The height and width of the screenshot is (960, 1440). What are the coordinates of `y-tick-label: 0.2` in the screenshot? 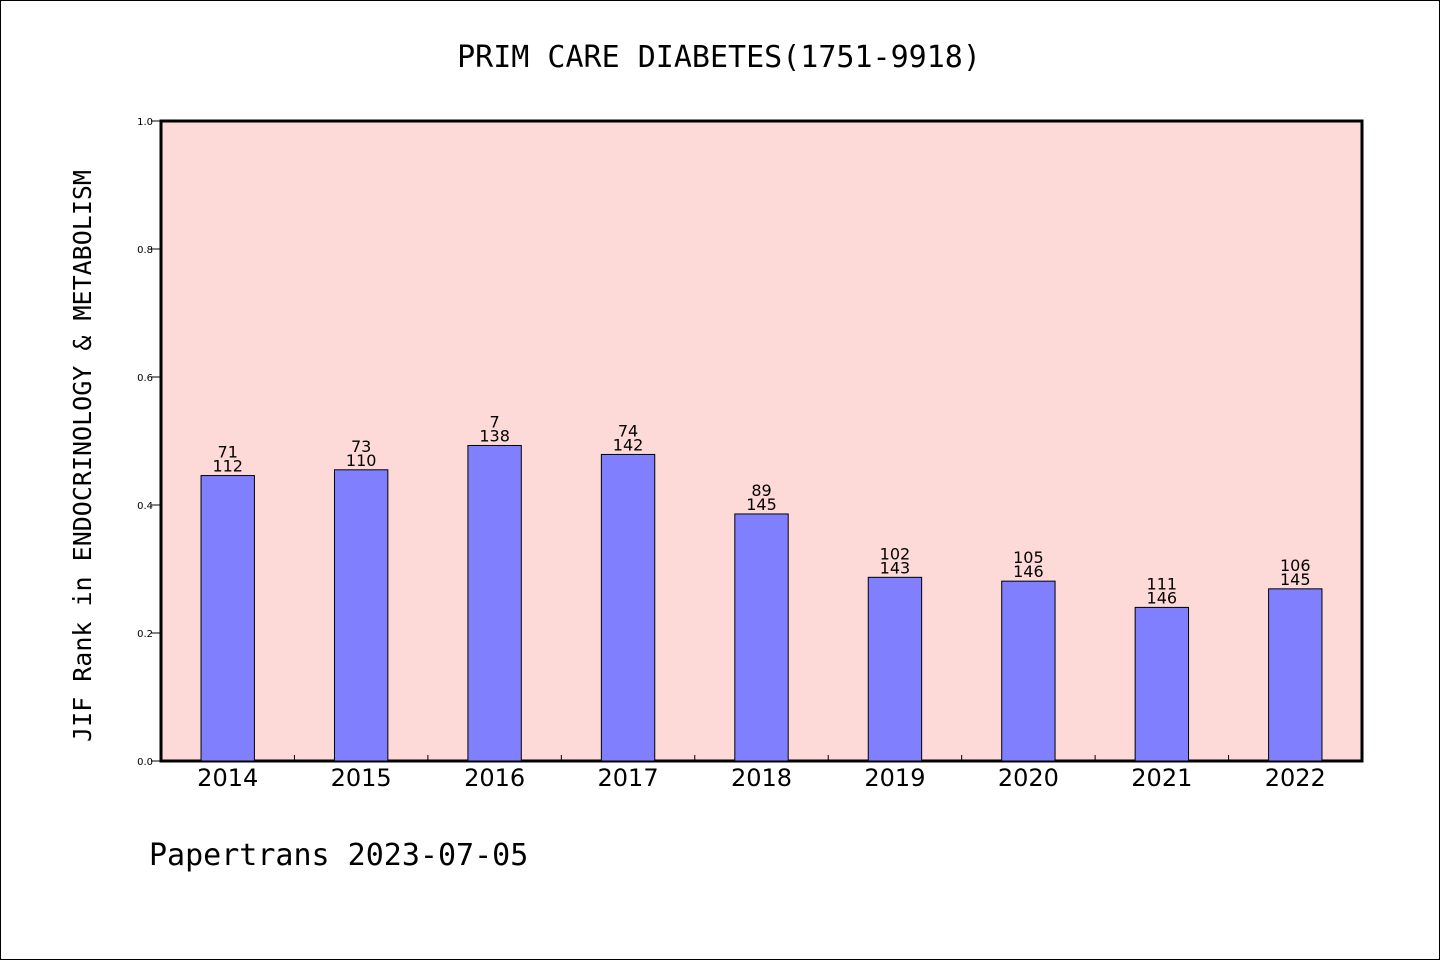 It's located at (145, 634).